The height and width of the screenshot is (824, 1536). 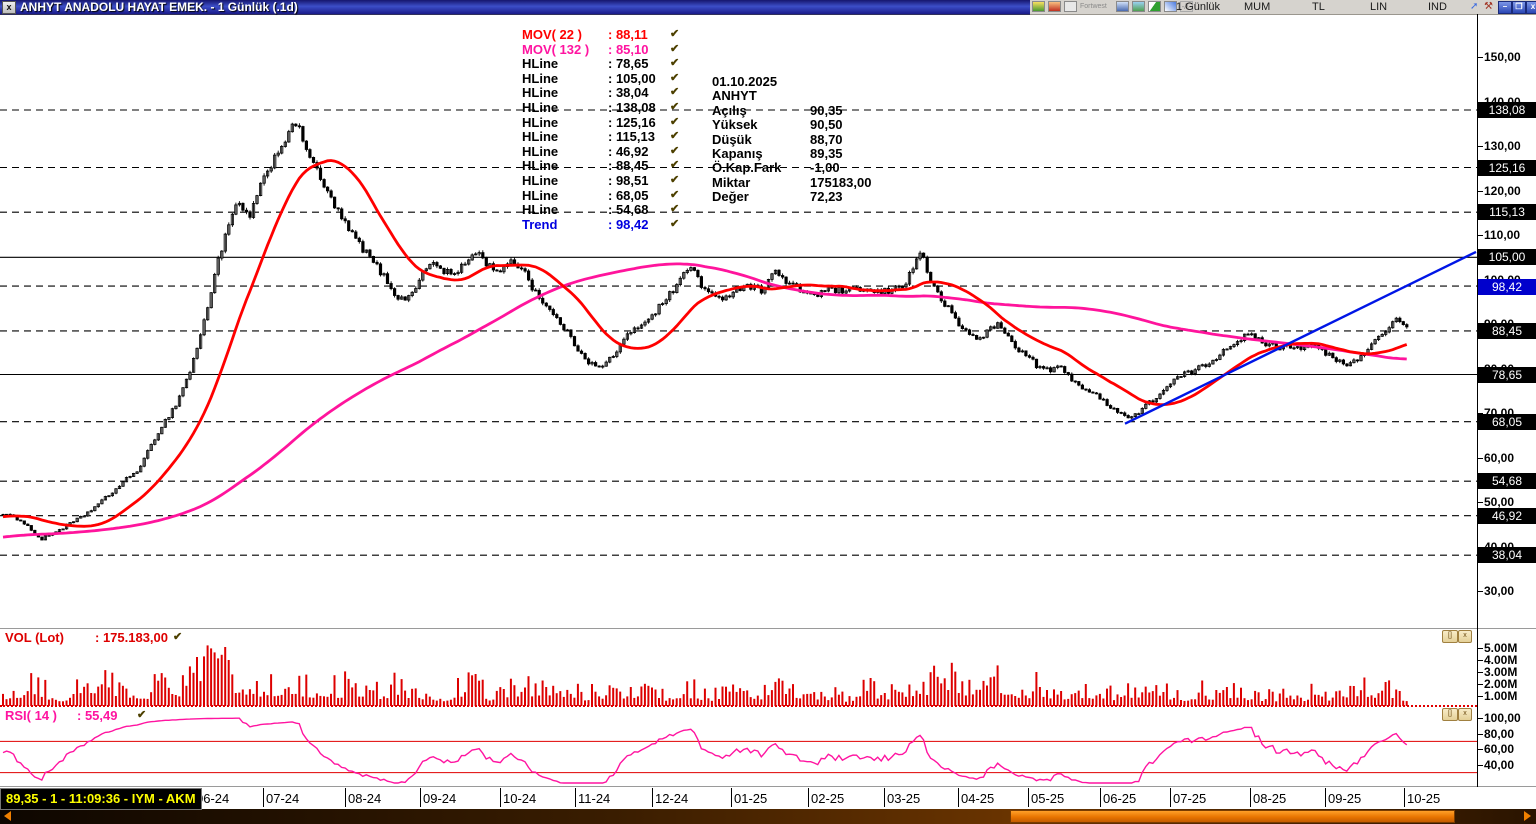 I want to click on info-row-value: -1,00, so click(x=825, y=168).